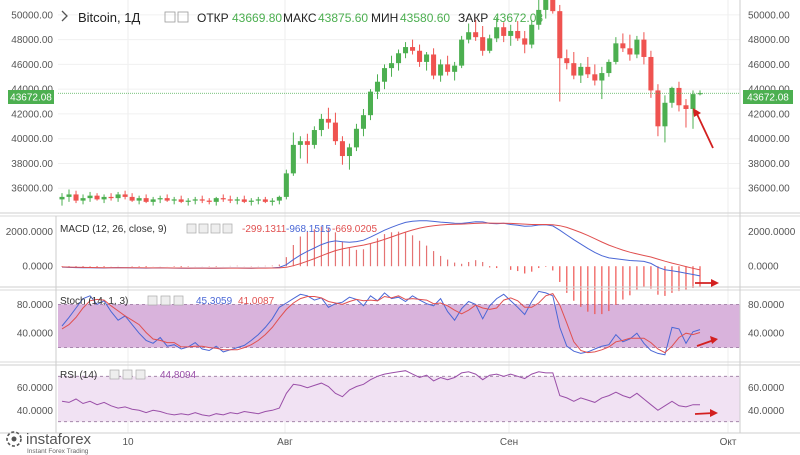  I want to click on macd-tick-right: 2000.0000, so click(772, 232).